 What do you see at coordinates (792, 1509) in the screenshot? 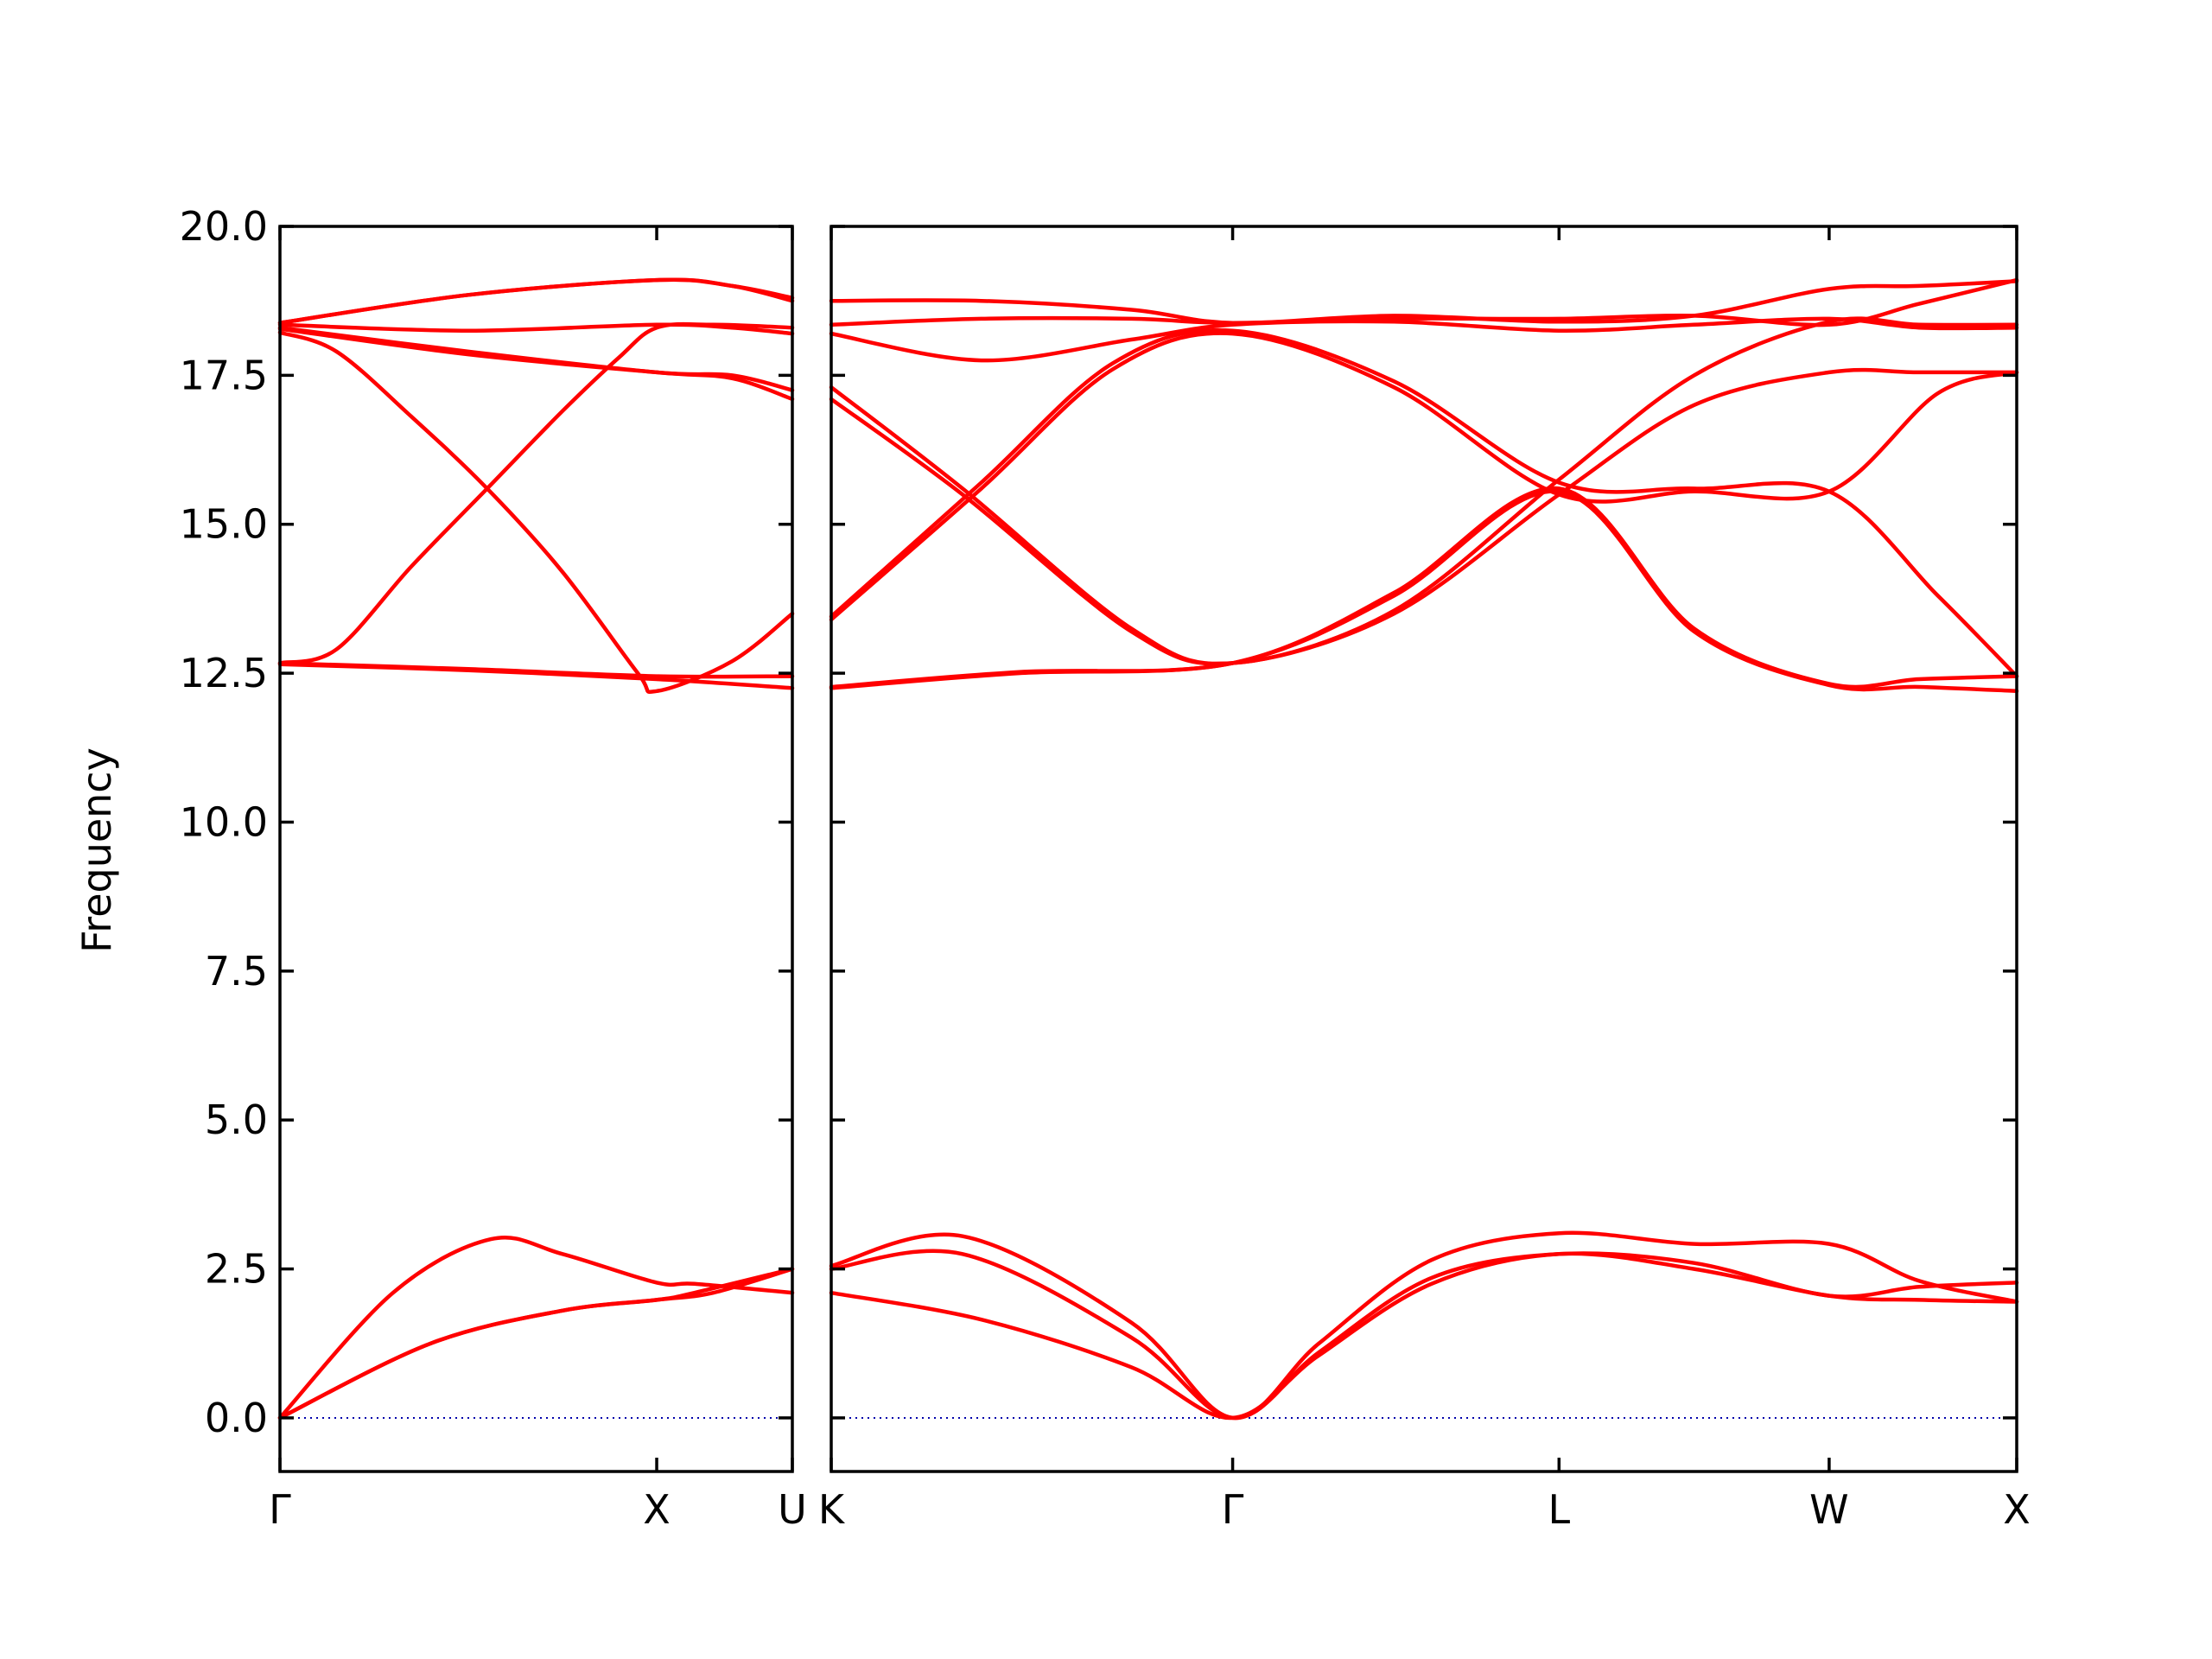
I see `x-tick-label: U` at bounding box center [792, 1509].